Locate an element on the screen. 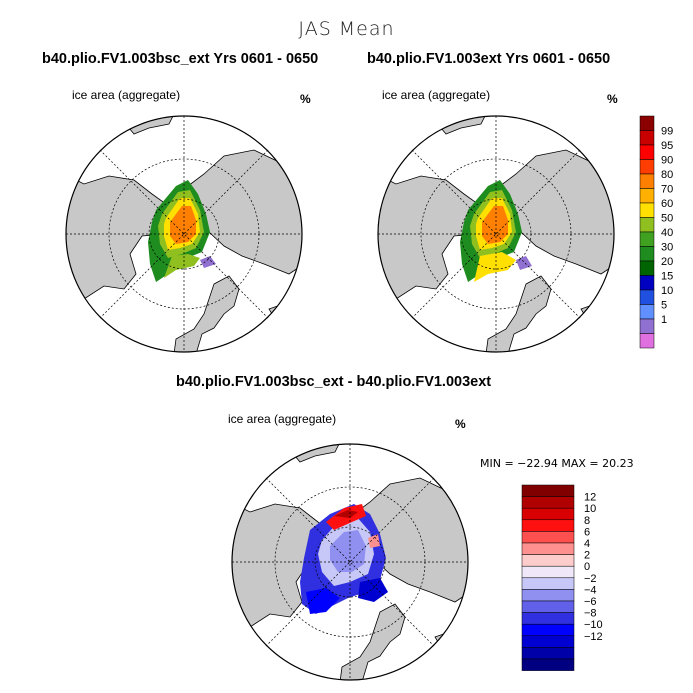  legend-label: −10 is located at coordinates (593, 625).